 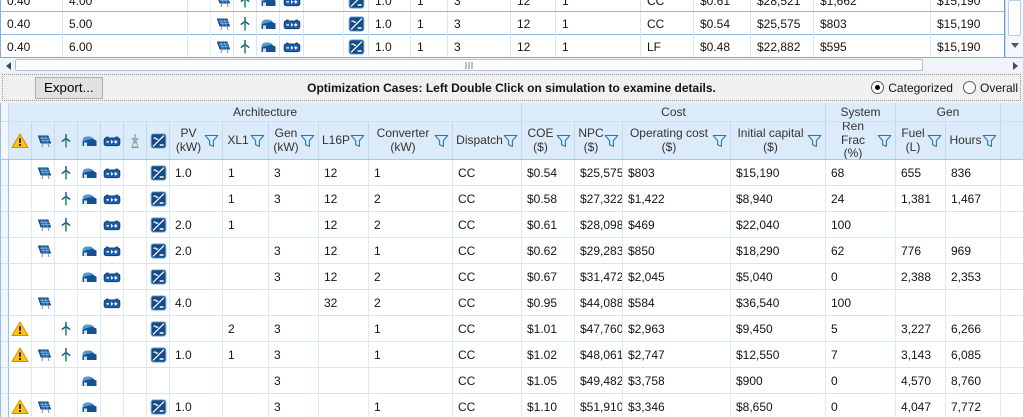 I want to click on optimization-row: 4.0 32 2 CC $0.95 $44,088 $584 $36,540 100, so click(x=512, y=303).